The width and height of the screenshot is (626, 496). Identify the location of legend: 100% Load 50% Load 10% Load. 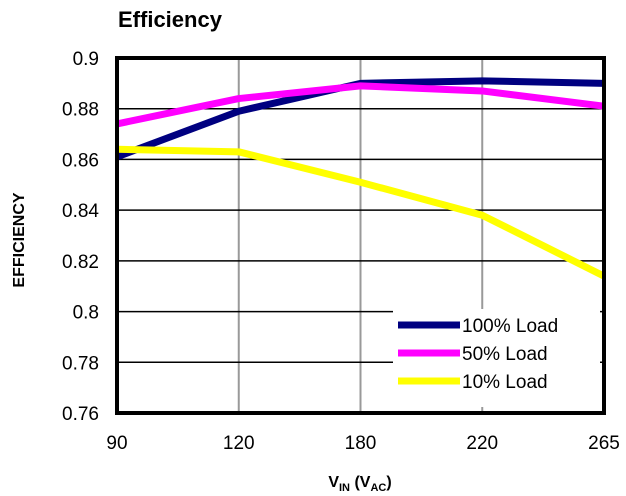
(496, 358).